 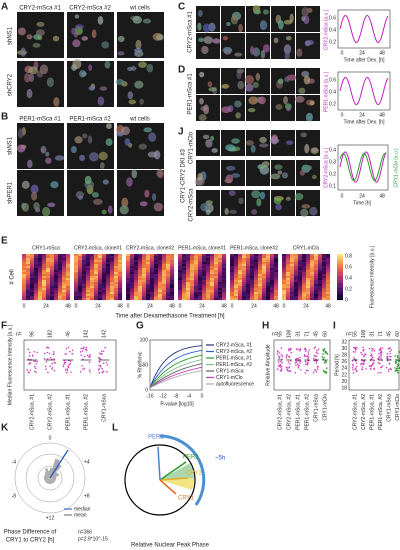 I want to click on panel-label: F, so click(x=4, y=326).